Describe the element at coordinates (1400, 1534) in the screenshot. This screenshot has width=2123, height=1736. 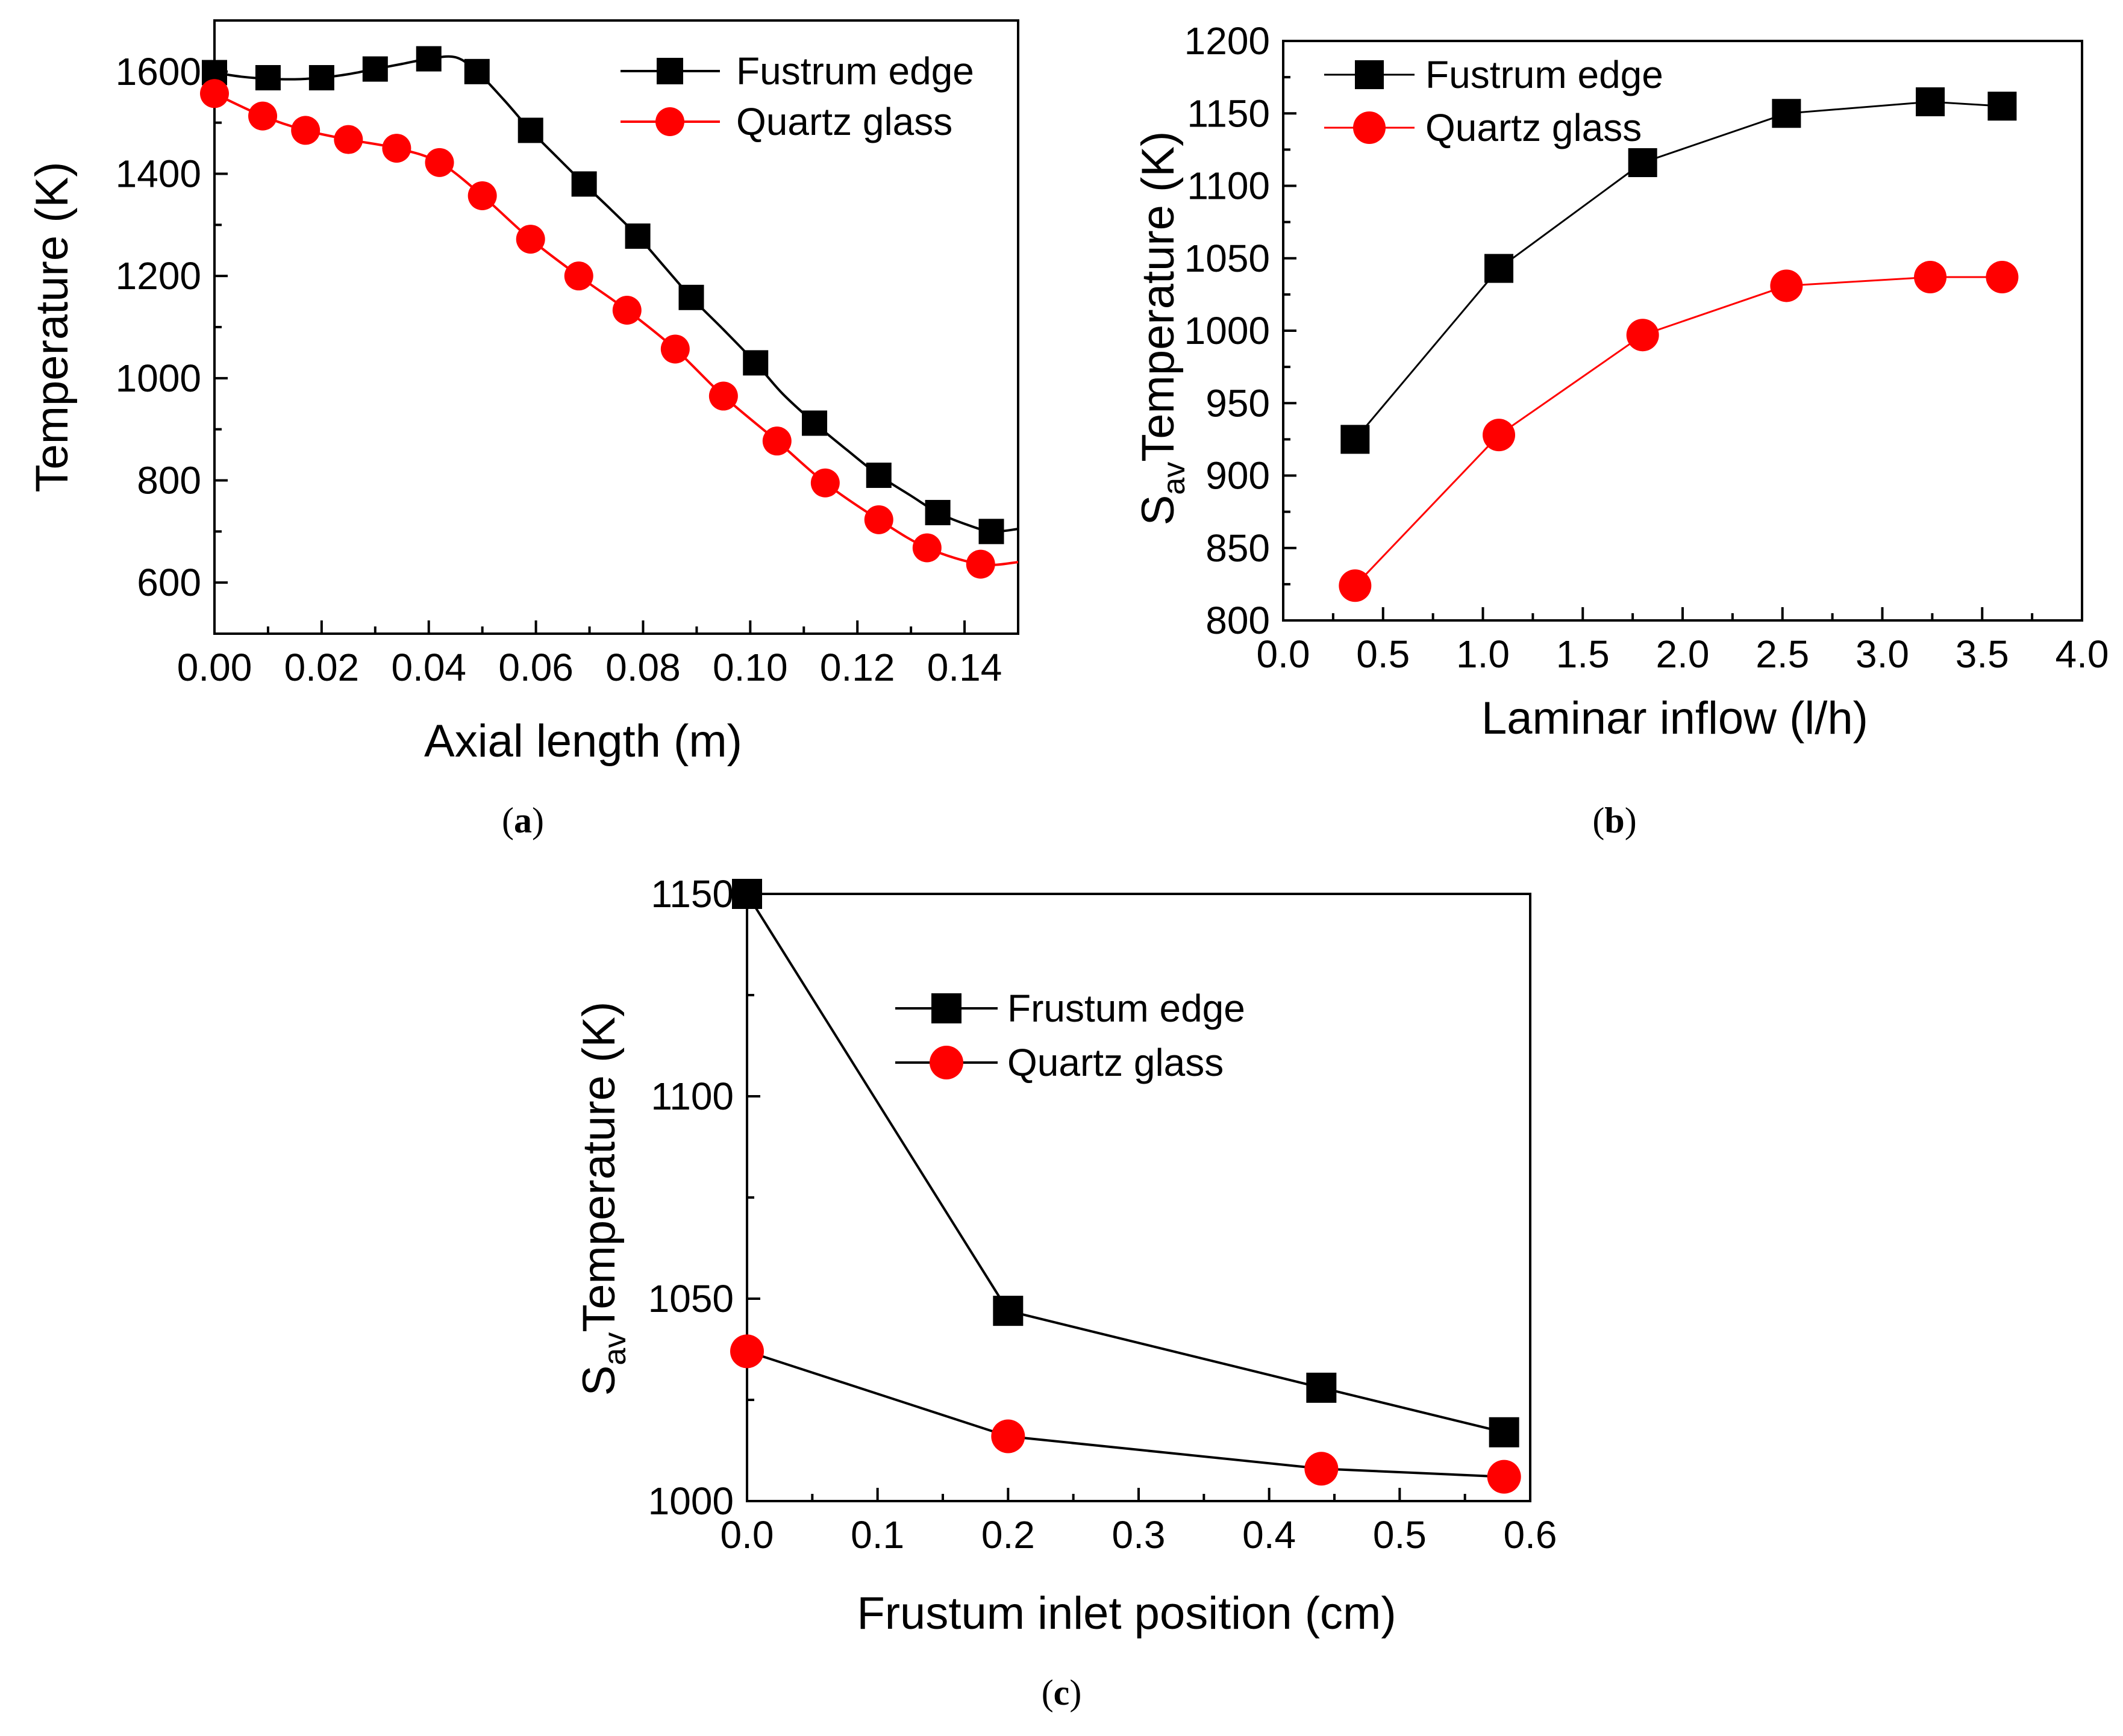
I see `x-tick-label-c-5: 0.5` at that location.